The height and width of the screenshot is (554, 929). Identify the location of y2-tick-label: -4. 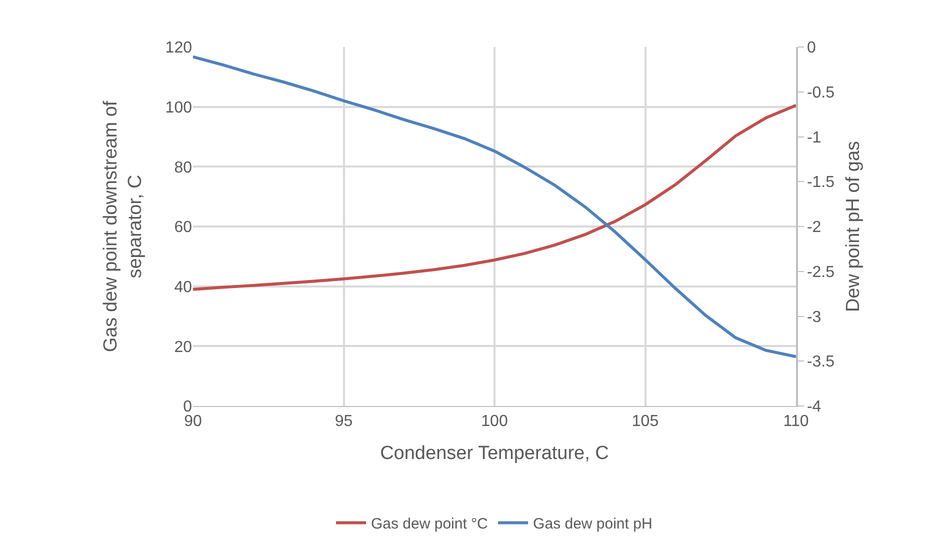
(814, 407).